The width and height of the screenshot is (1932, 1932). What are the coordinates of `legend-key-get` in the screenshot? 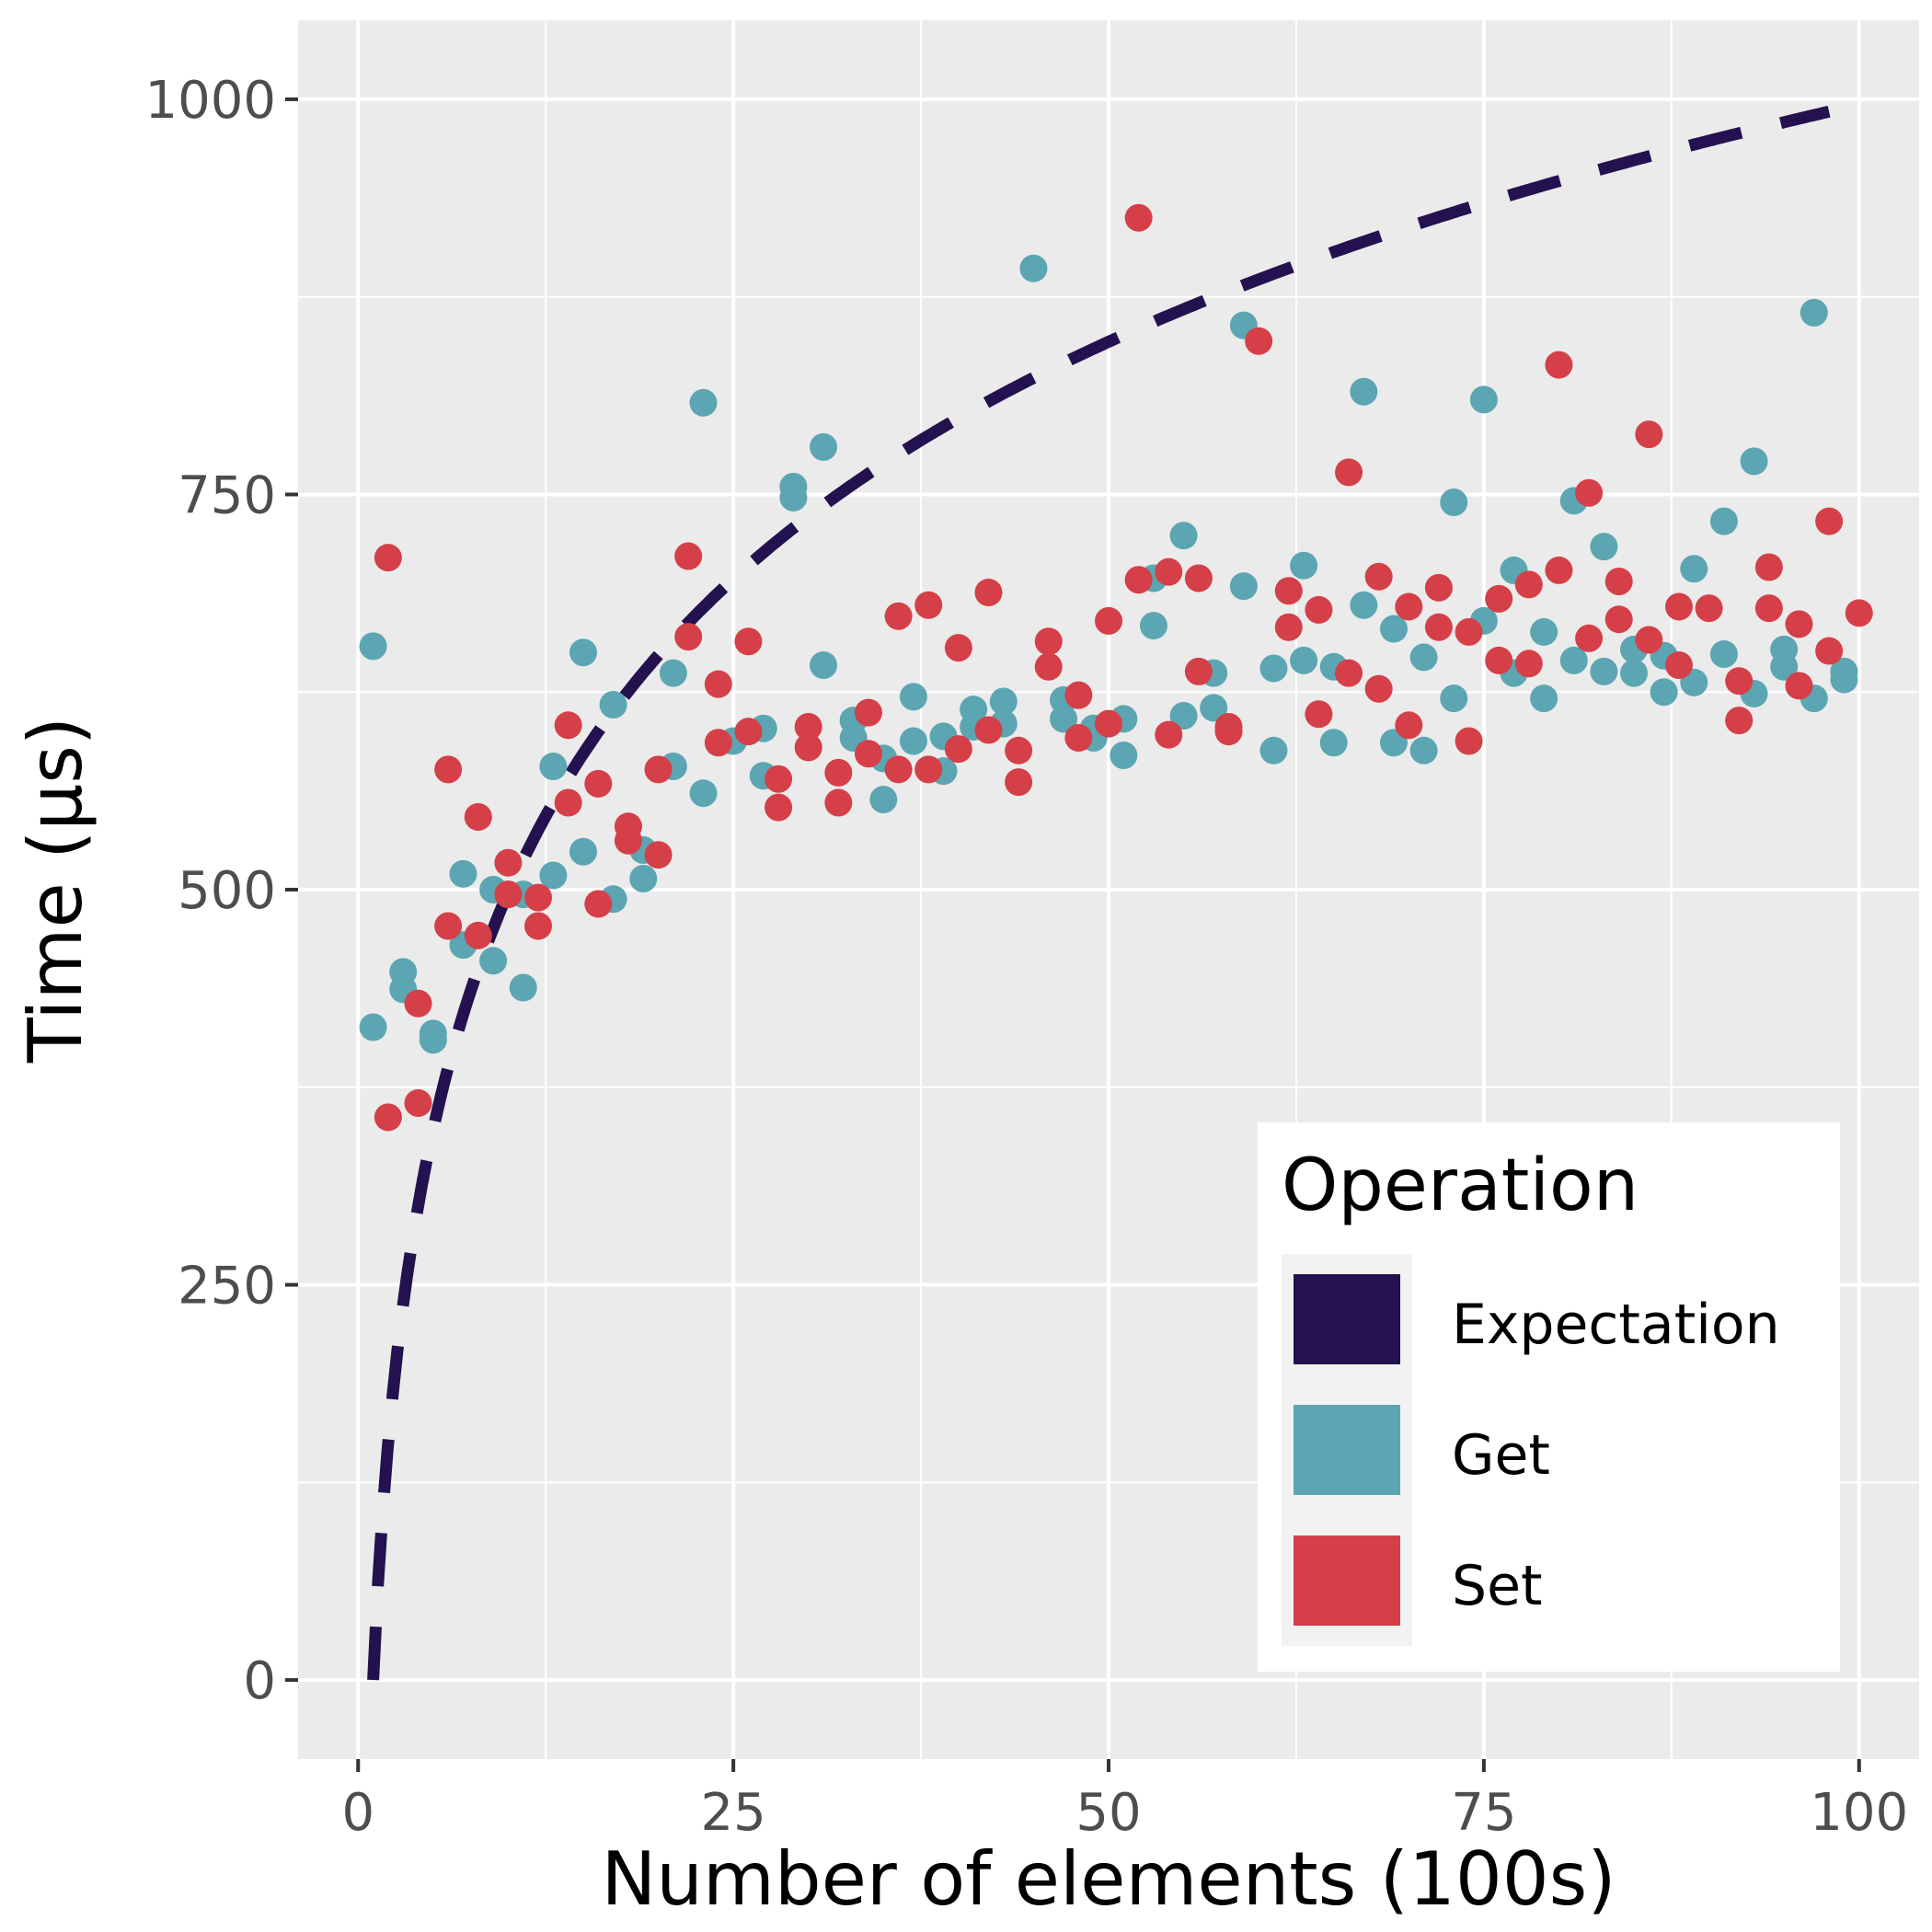 It's located at (1347, 1450).